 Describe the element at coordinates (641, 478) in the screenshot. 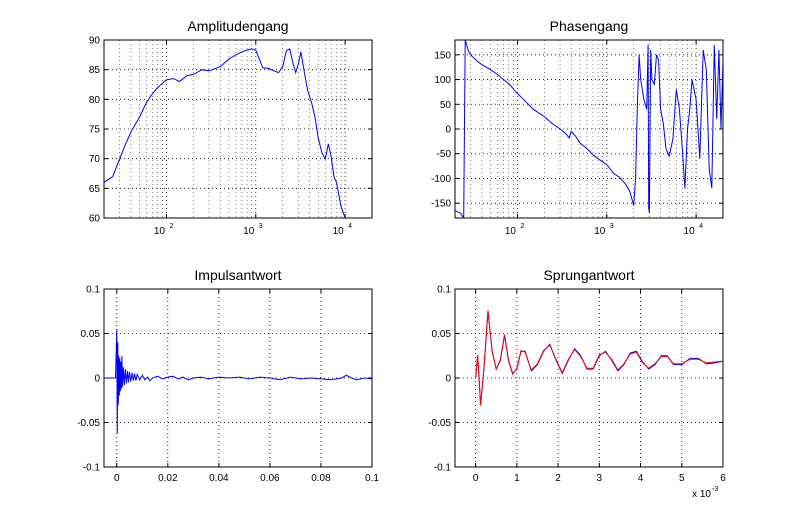

I see `x-tick-label: 4` at that location.